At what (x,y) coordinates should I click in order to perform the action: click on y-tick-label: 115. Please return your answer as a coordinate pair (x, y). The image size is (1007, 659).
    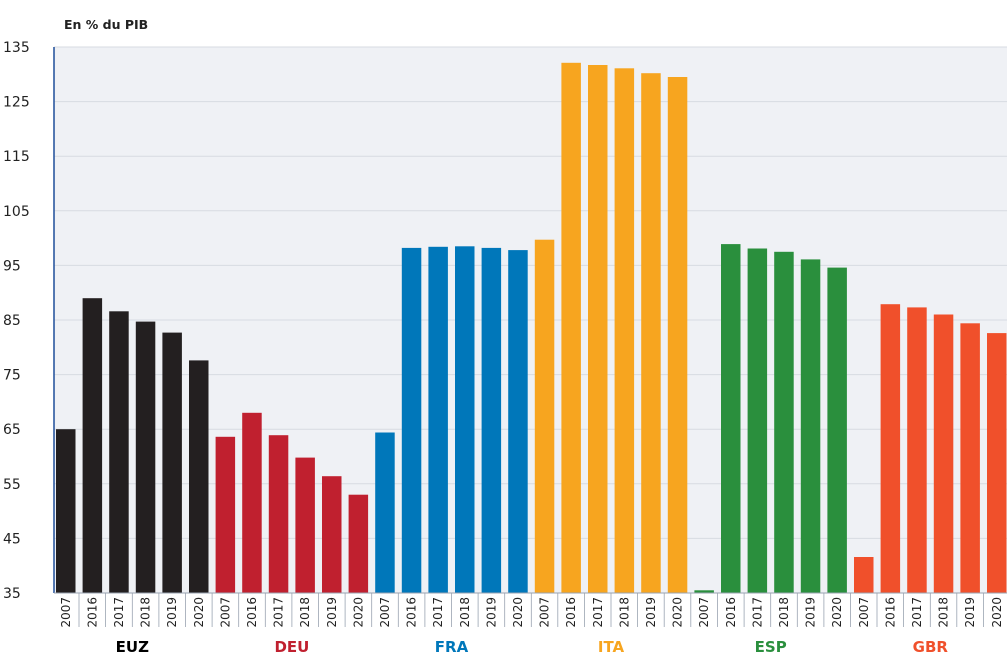
    Looking at the image, I should click on (16, 157).